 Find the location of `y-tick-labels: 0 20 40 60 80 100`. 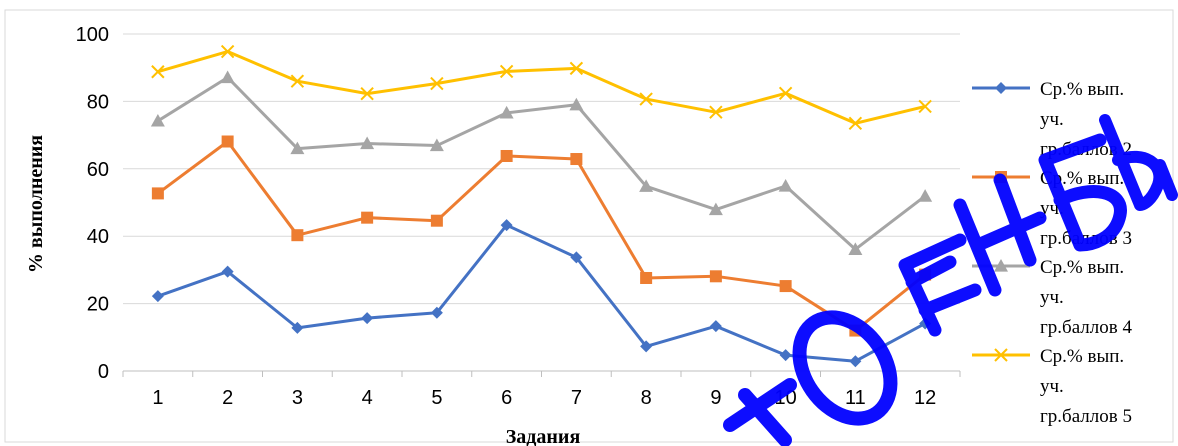

y-tick-labels: 0 20 40 60 80 100 is located at coordinates (92, 203).